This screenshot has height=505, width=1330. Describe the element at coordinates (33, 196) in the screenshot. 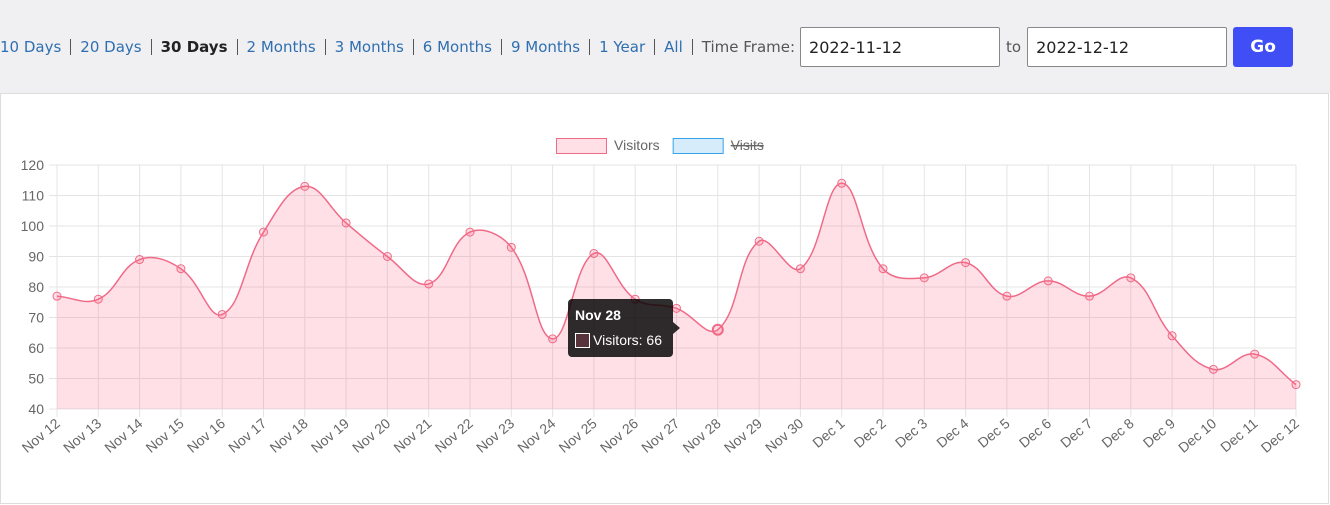

I see `y-tick-label: 110` at that location.